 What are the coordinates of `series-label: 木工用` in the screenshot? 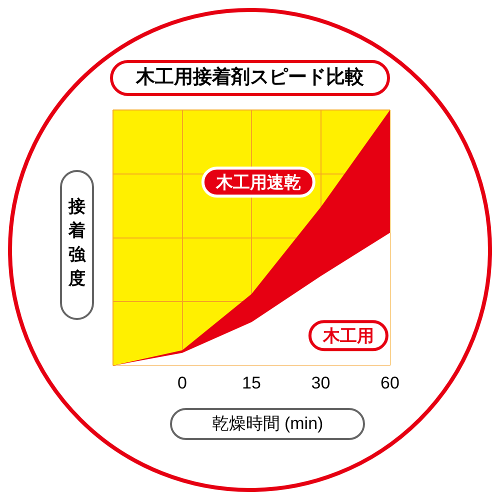 It's located at (348, 336).